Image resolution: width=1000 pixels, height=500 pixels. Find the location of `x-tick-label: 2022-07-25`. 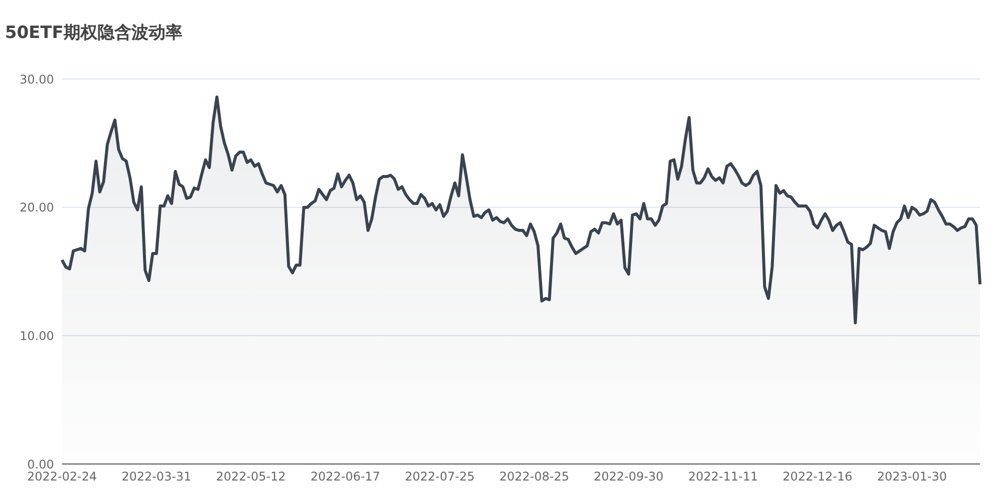

x-tick-label: 2022-07-25 is located at coordinates (439, 477).